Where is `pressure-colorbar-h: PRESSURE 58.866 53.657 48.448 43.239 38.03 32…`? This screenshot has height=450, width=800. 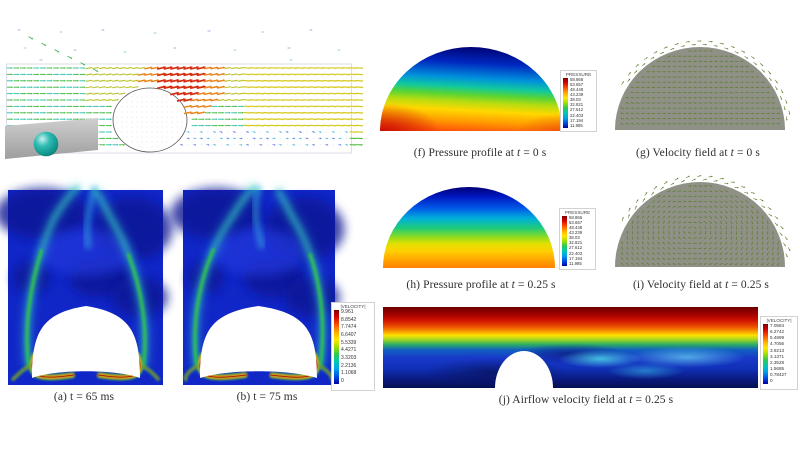
pressure-colorbar-h: PRESSURE 58.866 53.657 48.448 43.239 38.03 32… is located at coordinates (577, 239).